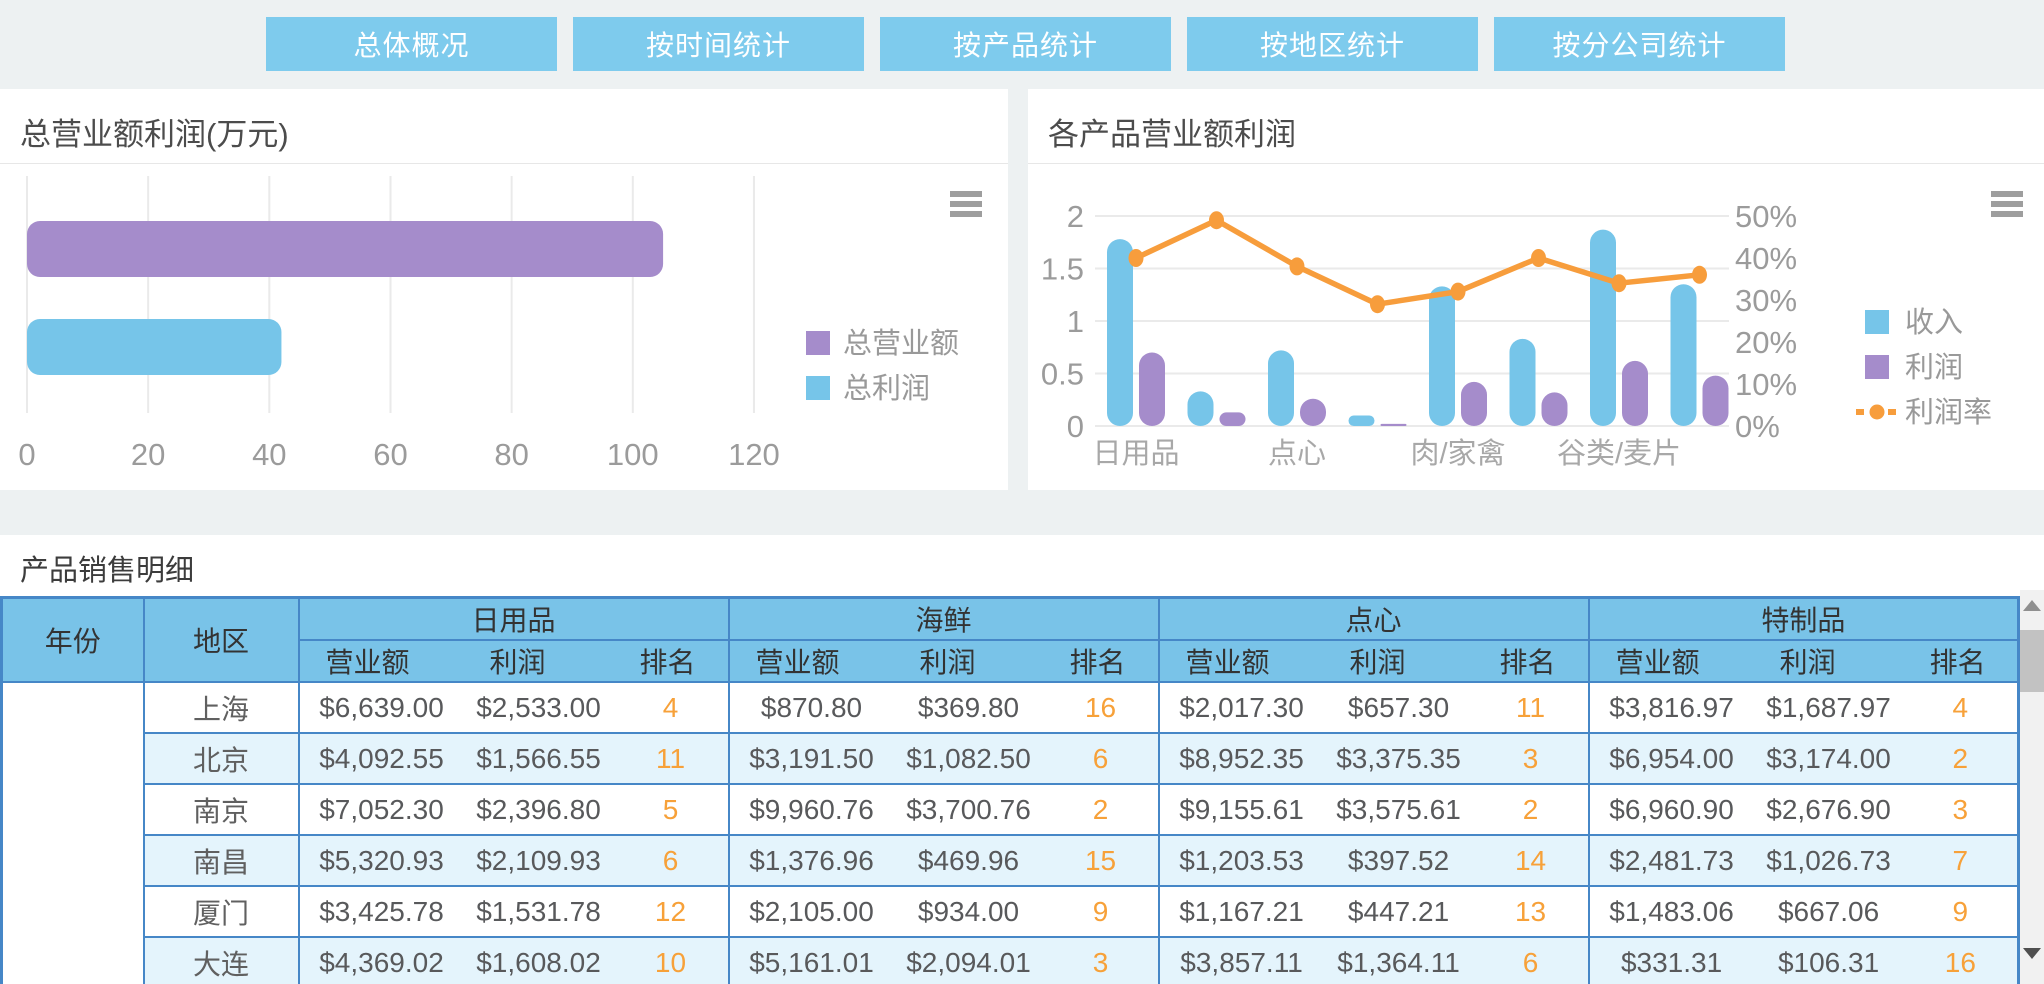 This screenshot has width=2044, height=984. Describe the element at coordinates (1457, 453) in the screenshot. I see `category-label: 肉/家禽` at that location.